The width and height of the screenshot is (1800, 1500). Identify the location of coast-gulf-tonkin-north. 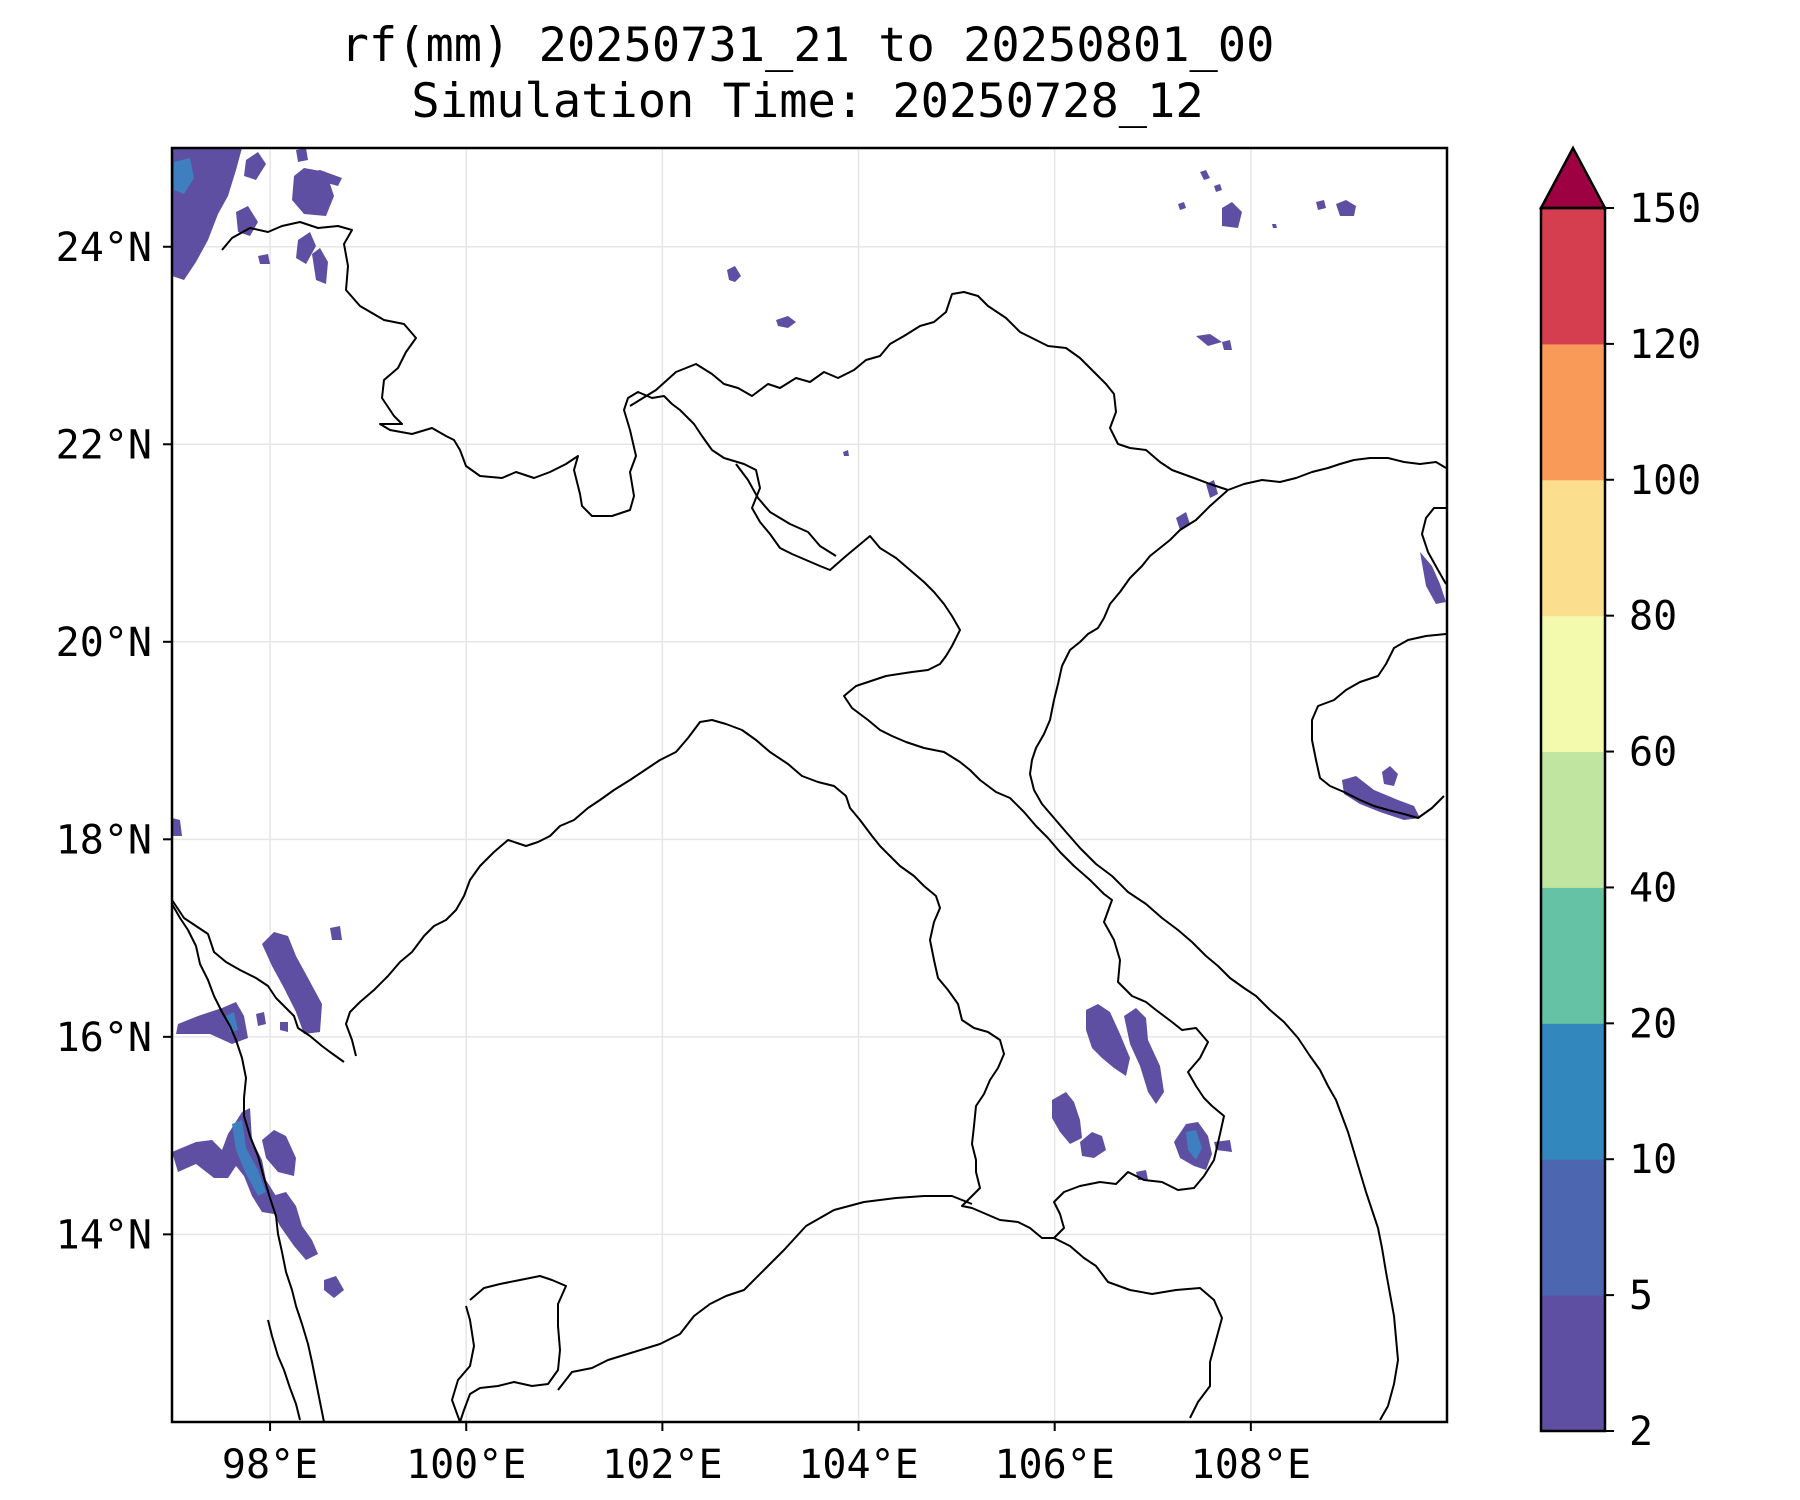
(1337, 474).